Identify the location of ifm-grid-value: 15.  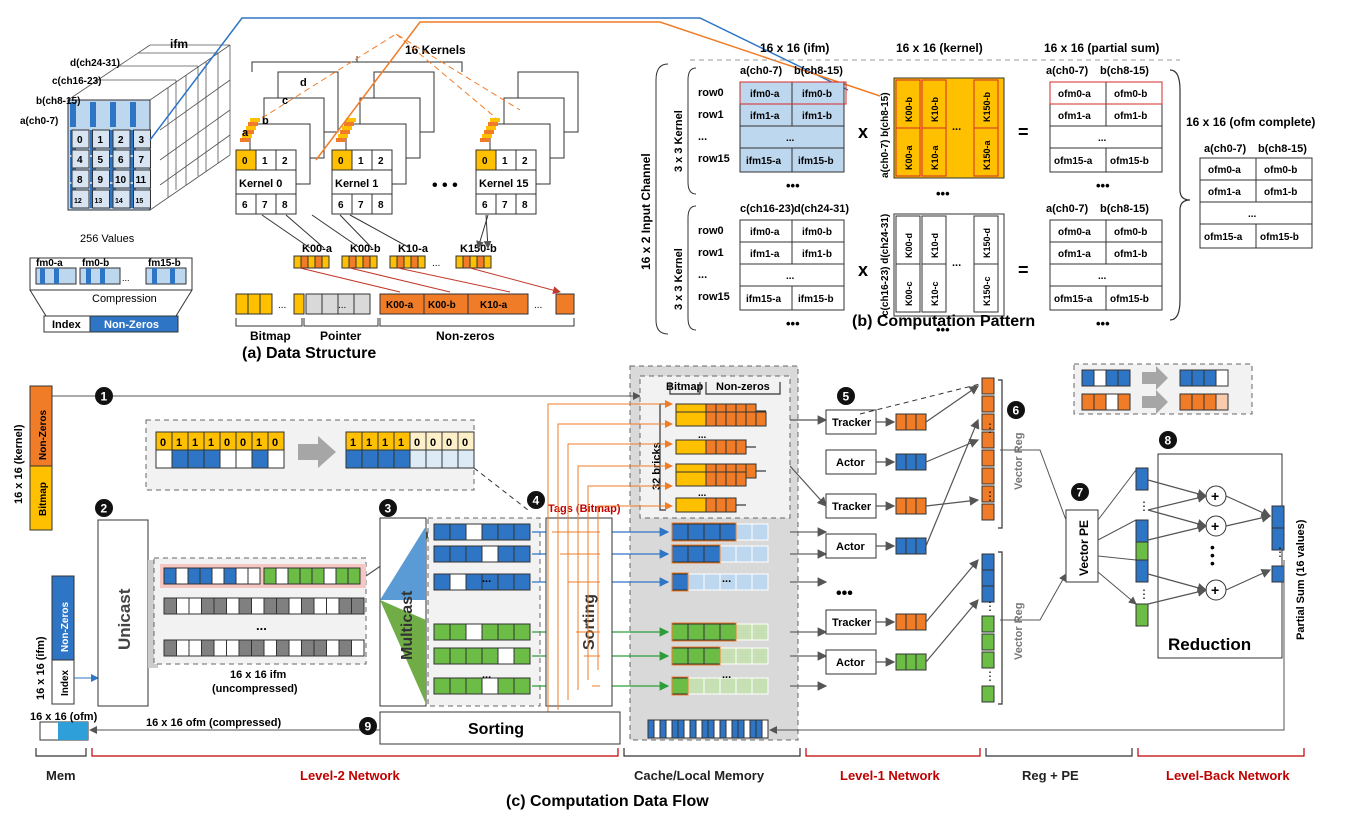
(140, 201).